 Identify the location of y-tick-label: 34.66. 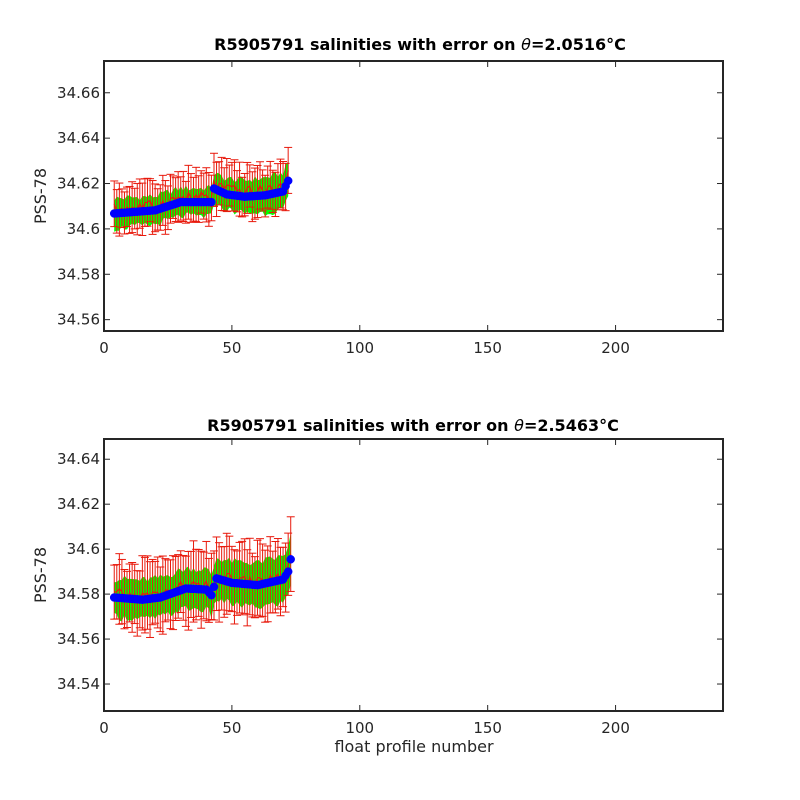
(78, 93).